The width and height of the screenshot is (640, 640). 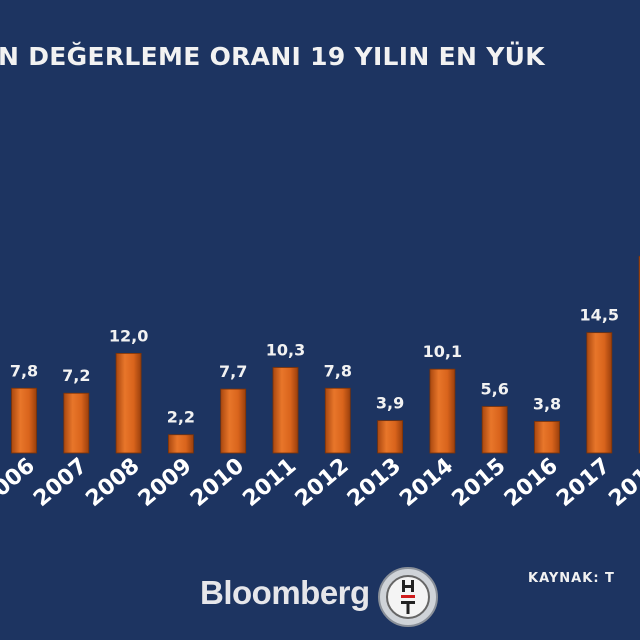 I want to click on x-tick-2013: 2013, so click(x=374, y=482).